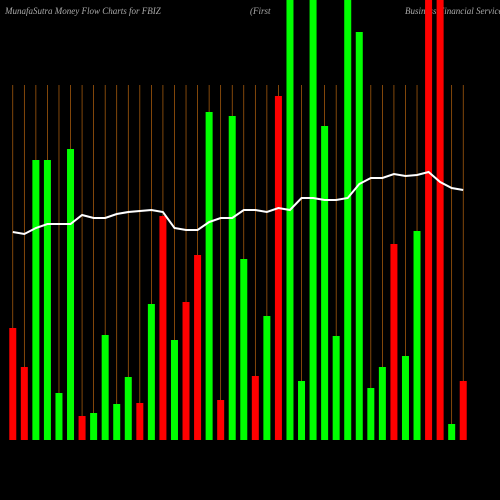  I want to click on money-flow-line, so click(238, 203).